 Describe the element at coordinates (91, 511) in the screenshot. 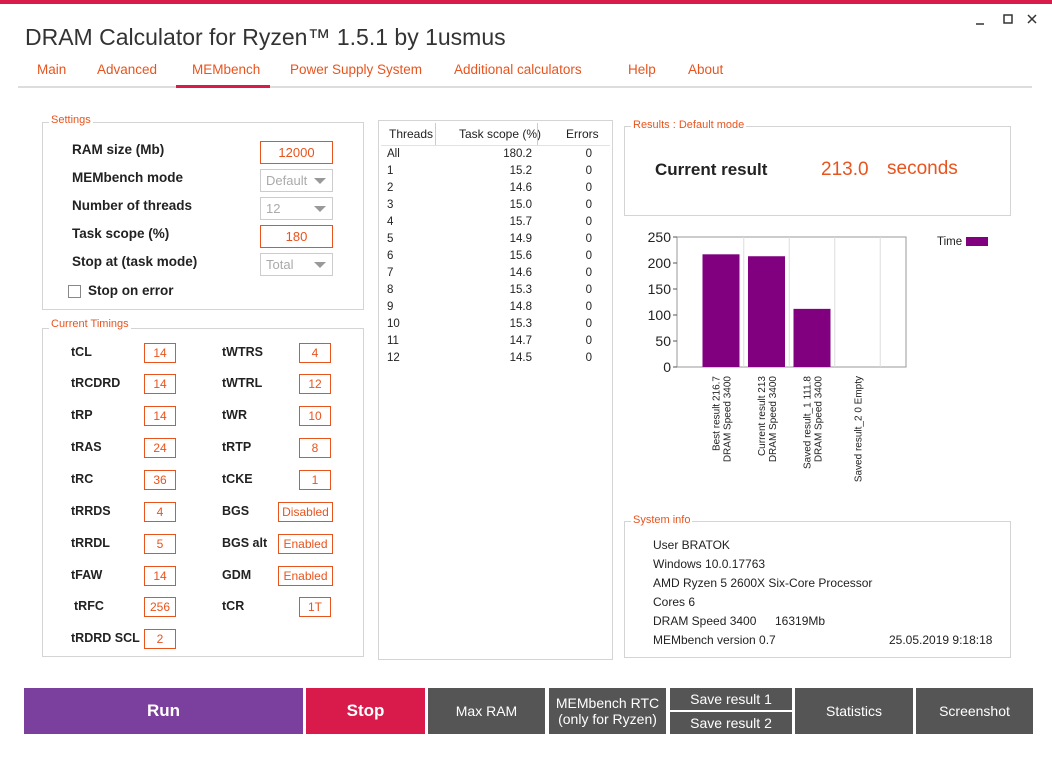

I see `timing-label: tRRDS` at that location.